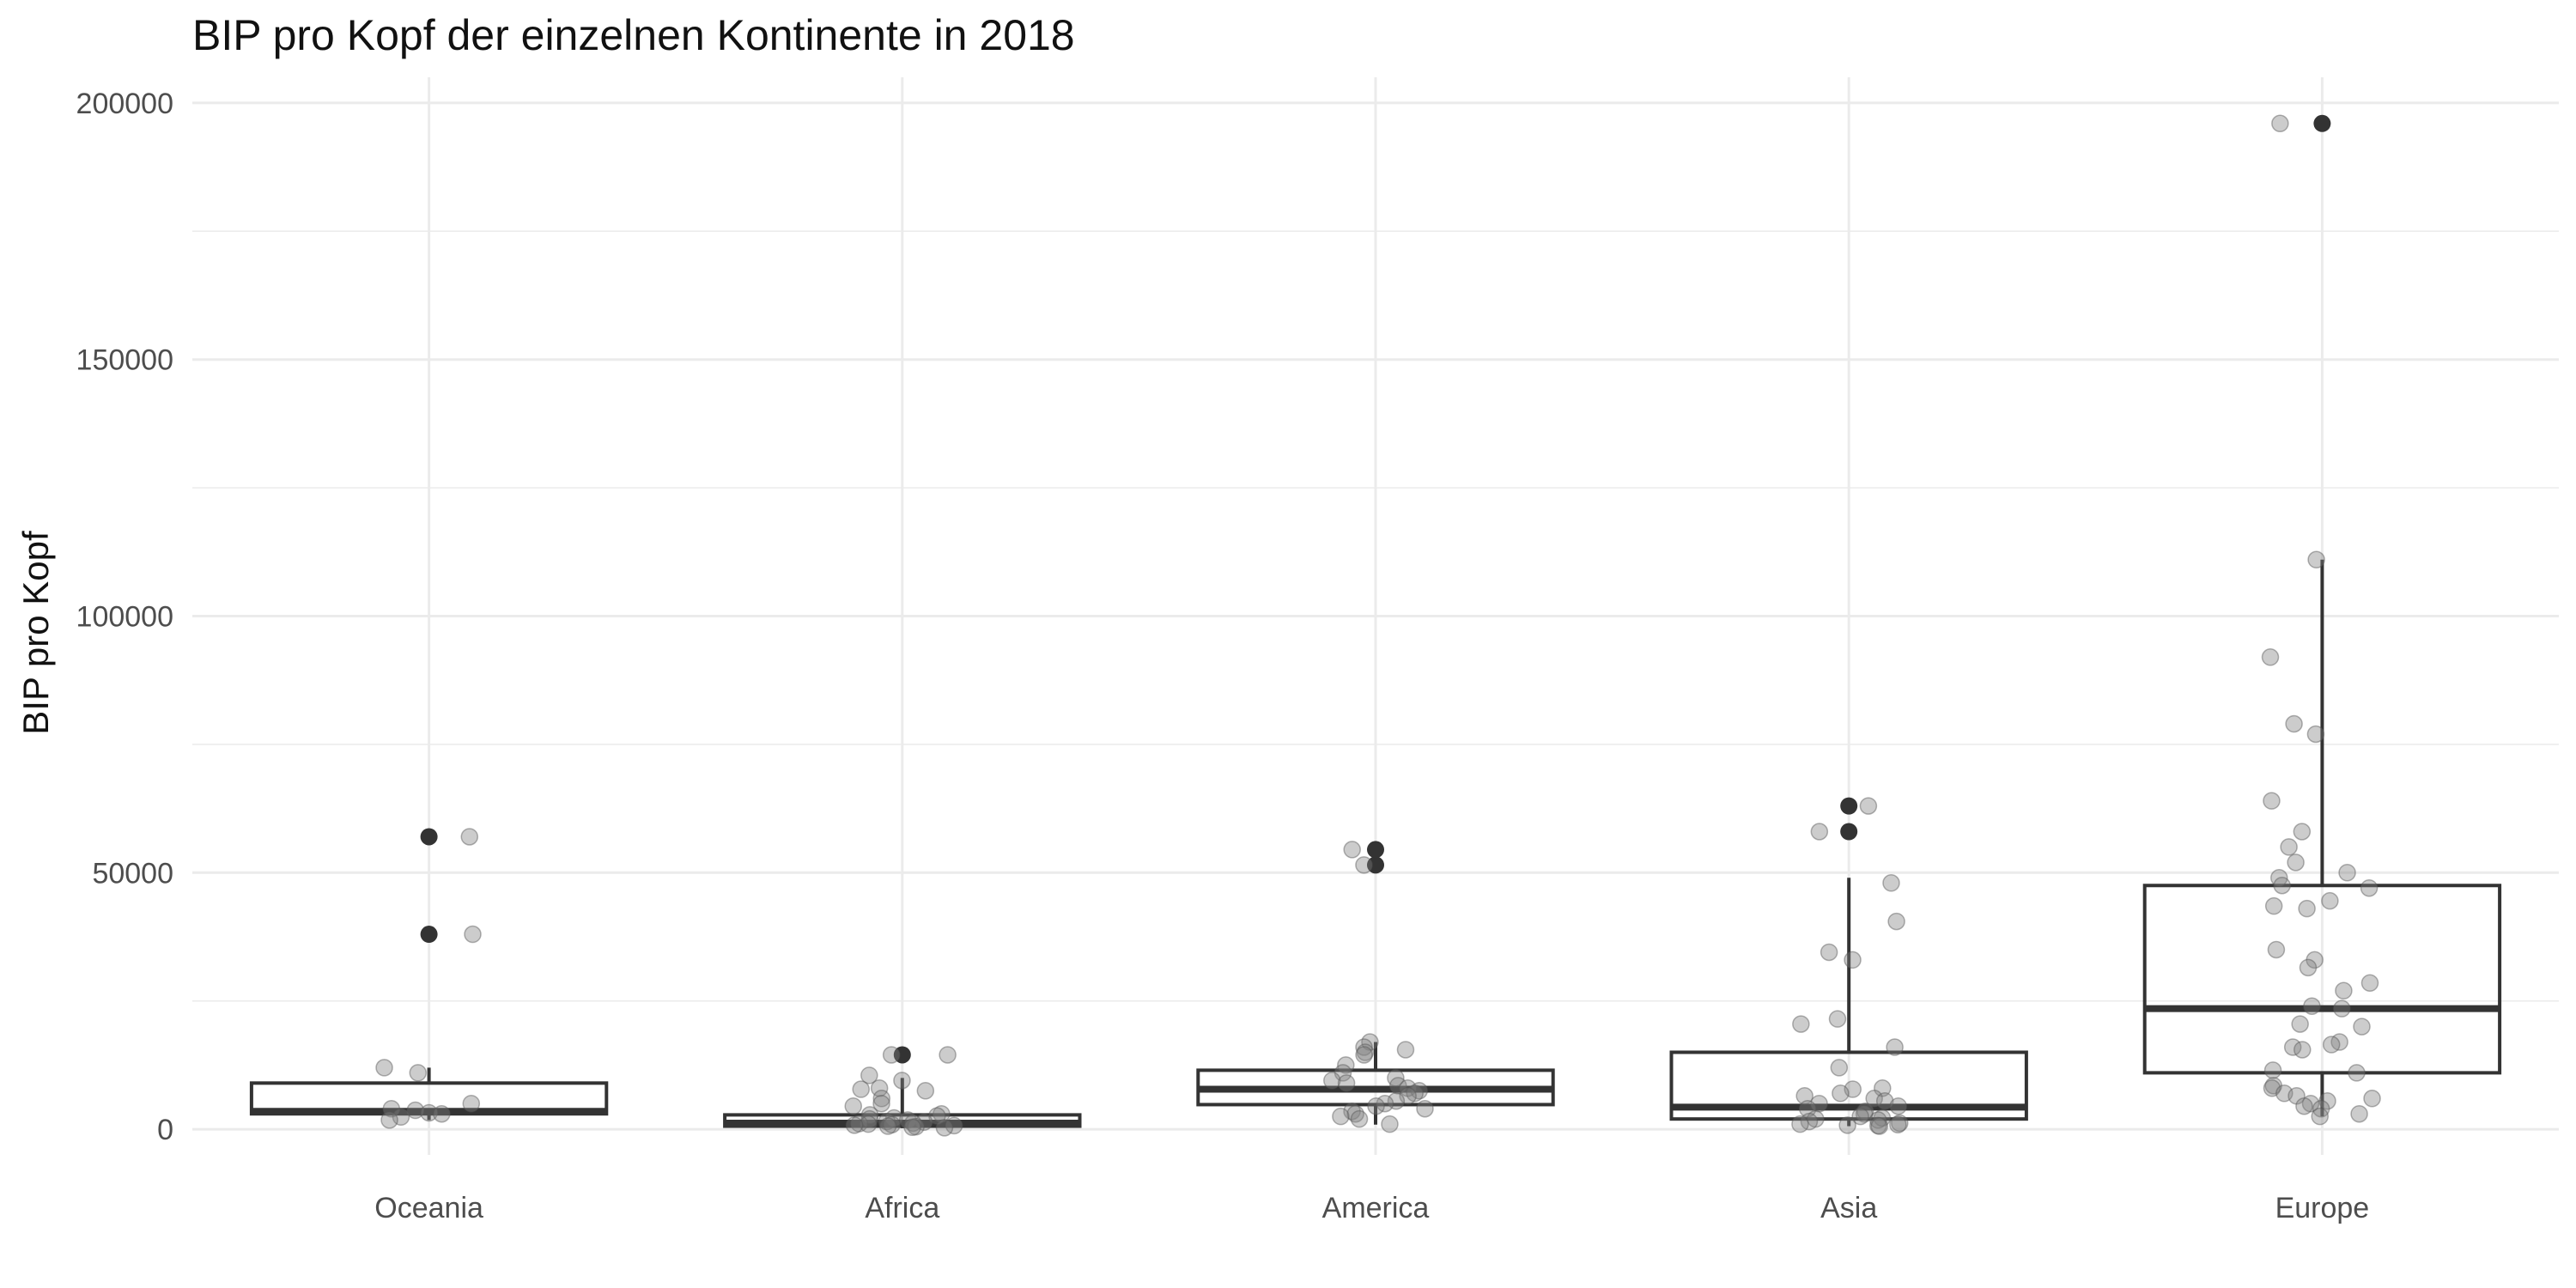  Describe the element at coordinates (124, 360) in the screenshot. I see `y-tick-label: 150000` at that location.